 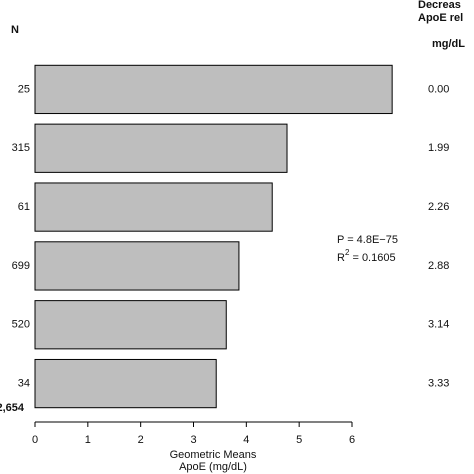 What do you see at coordinates (448, 44) in the screenshot?
I see `right-unit: mg/dL` at bounding box center [448, 44].